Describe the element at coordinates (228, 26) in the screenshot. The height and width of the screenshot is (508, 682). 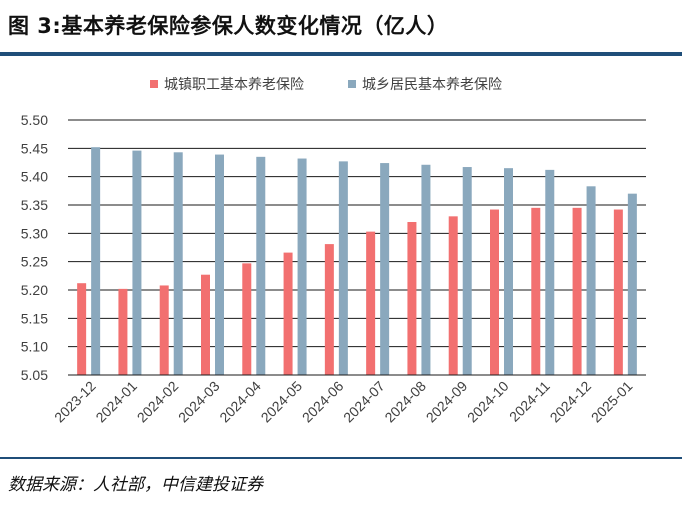
I see `chart-title: 图 3:基本养老保险参保人数变化情况（亿人）` at that location.